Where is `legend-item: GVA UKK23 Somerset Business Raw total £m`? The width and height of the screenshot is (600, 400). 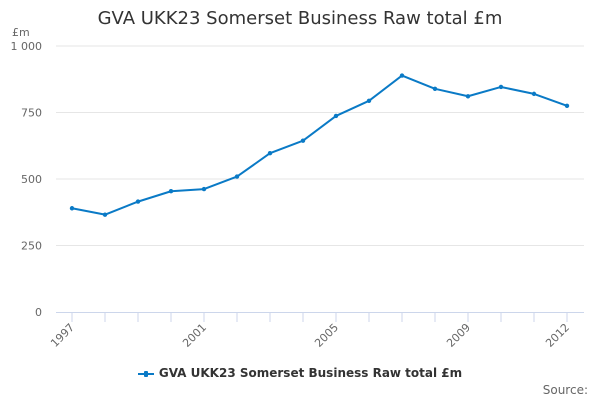 legend-item: GVA UKK23 Somerset Business Raw total £m is located at coordinates (300, 373).